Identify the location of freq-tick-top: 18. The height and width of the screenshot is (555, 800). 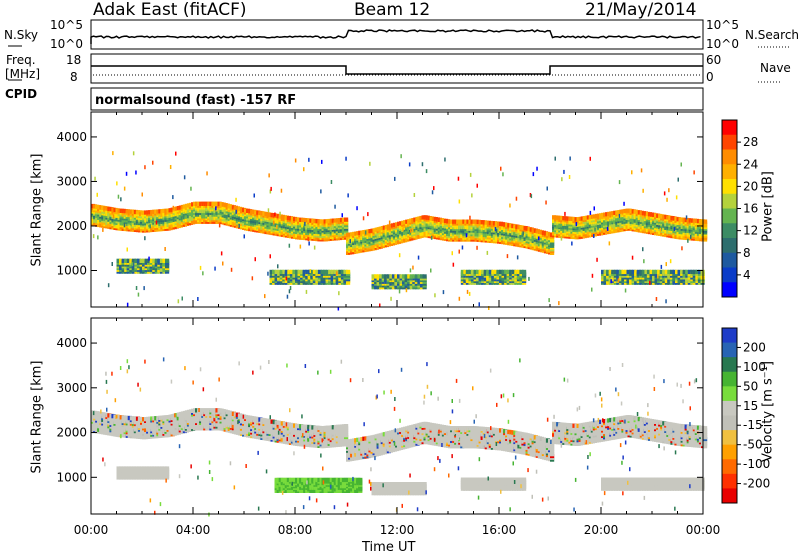
(74, 60).